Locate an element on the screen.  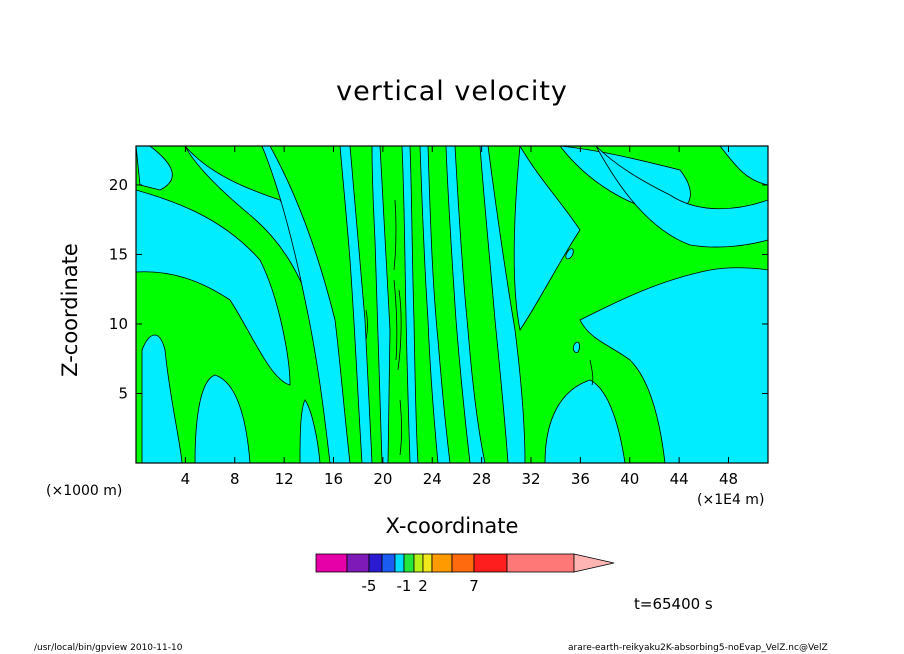
colorbar-label: -1 is located at coordinates (404, 586).